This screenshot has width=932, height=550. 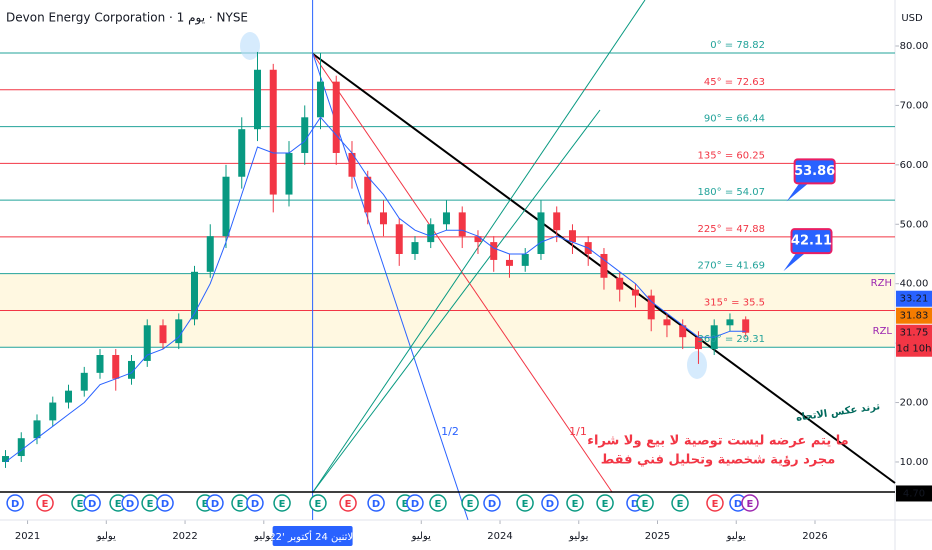 What do you see at coordinates (912, 18) in the screenshot?
I see `currency: USD` at bounding box center [912, 18].